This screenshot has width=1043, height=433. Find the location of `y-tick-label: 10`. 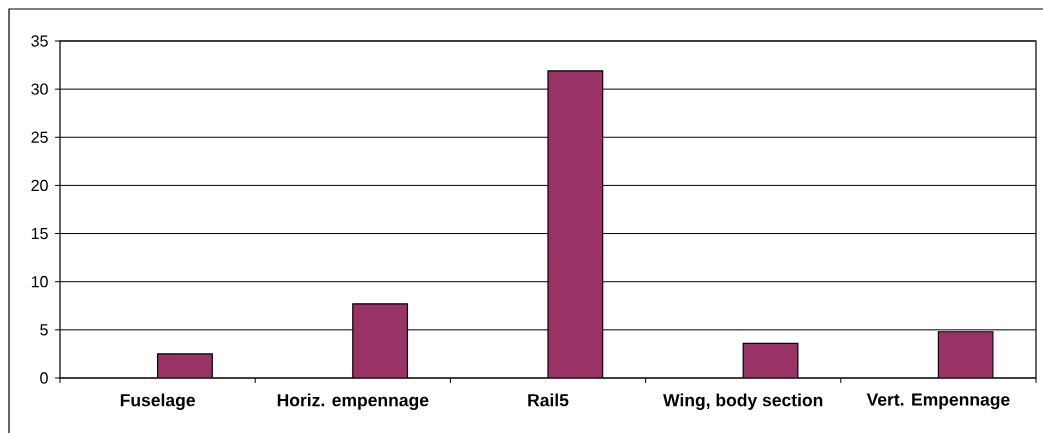

y-tick-label: 10 is located at coordinates (39, 282).